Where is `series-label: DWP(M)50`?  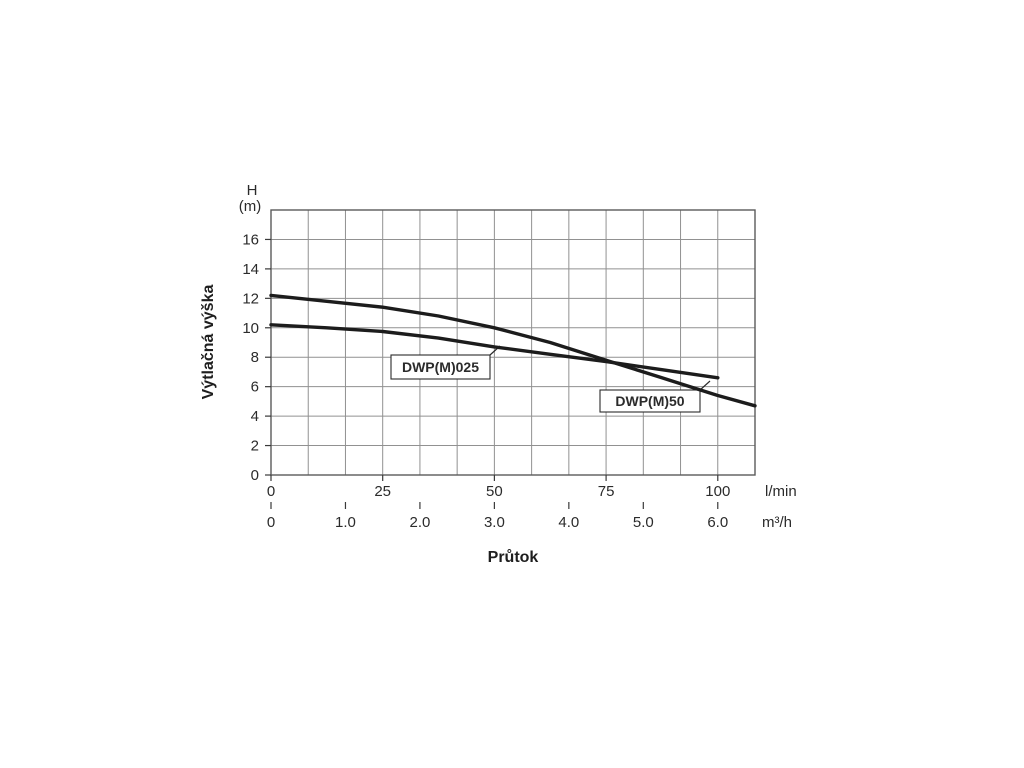 series-label: DWP(M)50 is located at coordinates (649, 401).